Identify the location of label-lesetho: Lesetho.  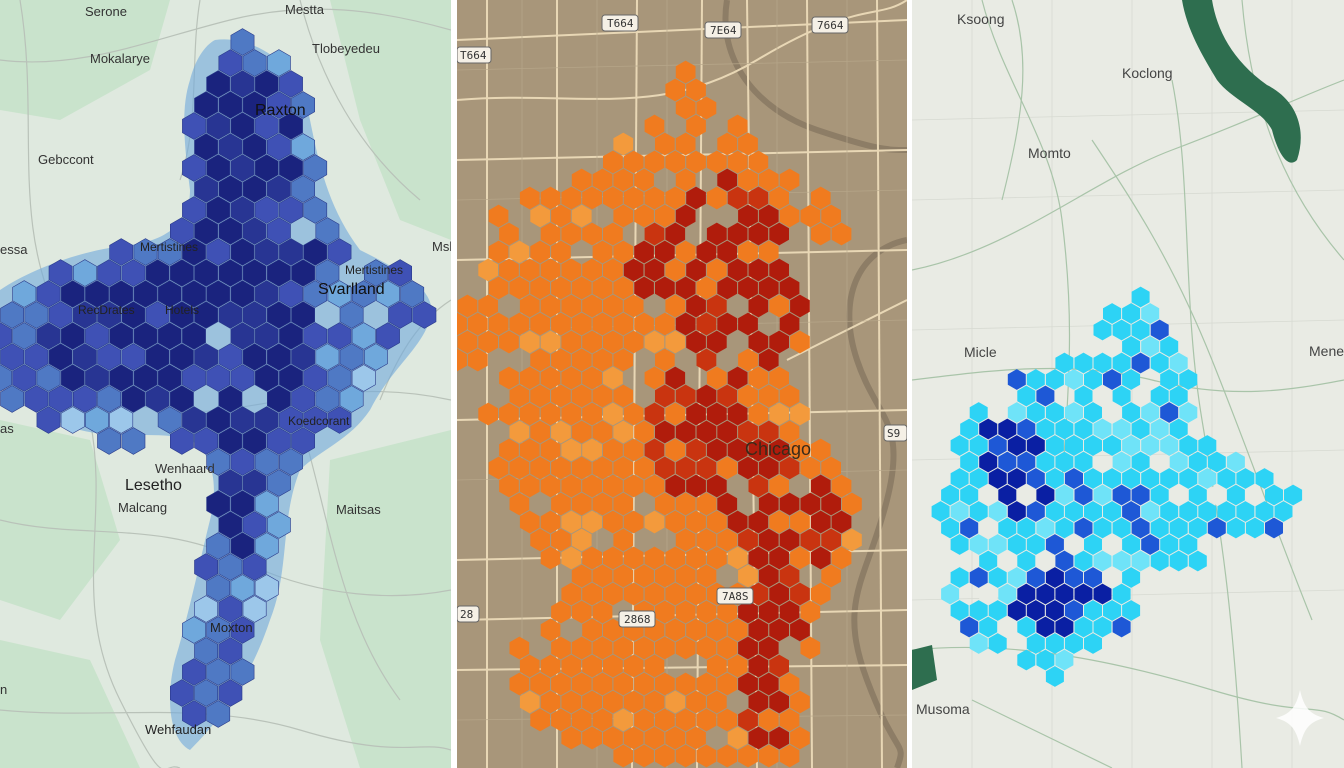
(153, 485).